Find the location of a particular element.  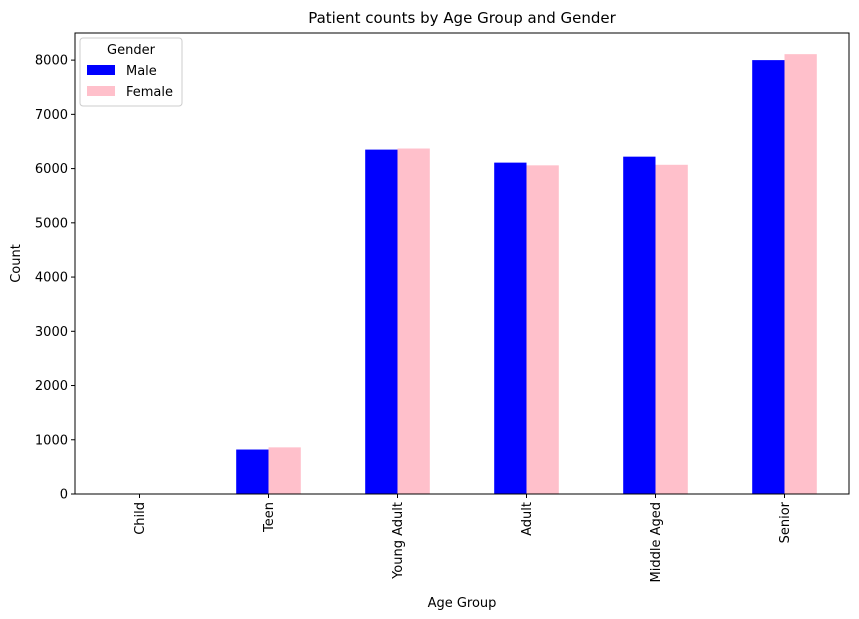

bar-female-senior is located at coordinates (800, 274).